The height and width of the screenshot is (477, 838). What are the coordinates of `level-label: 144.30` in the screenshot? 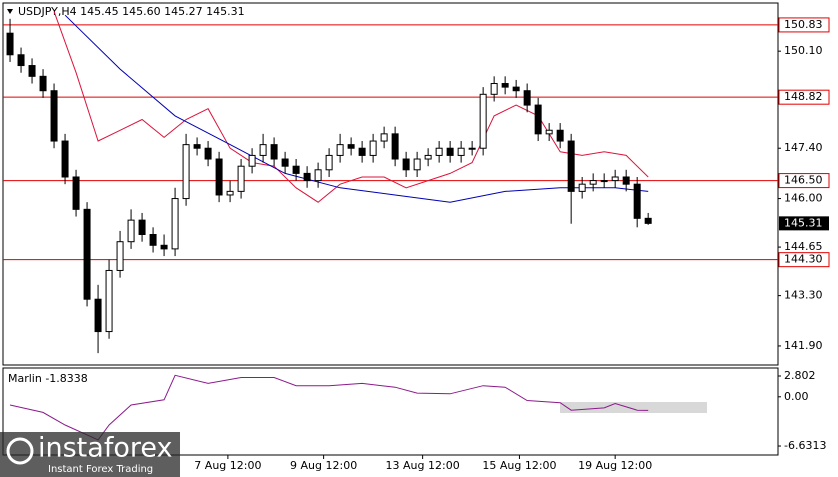 It's located at (803, 259).